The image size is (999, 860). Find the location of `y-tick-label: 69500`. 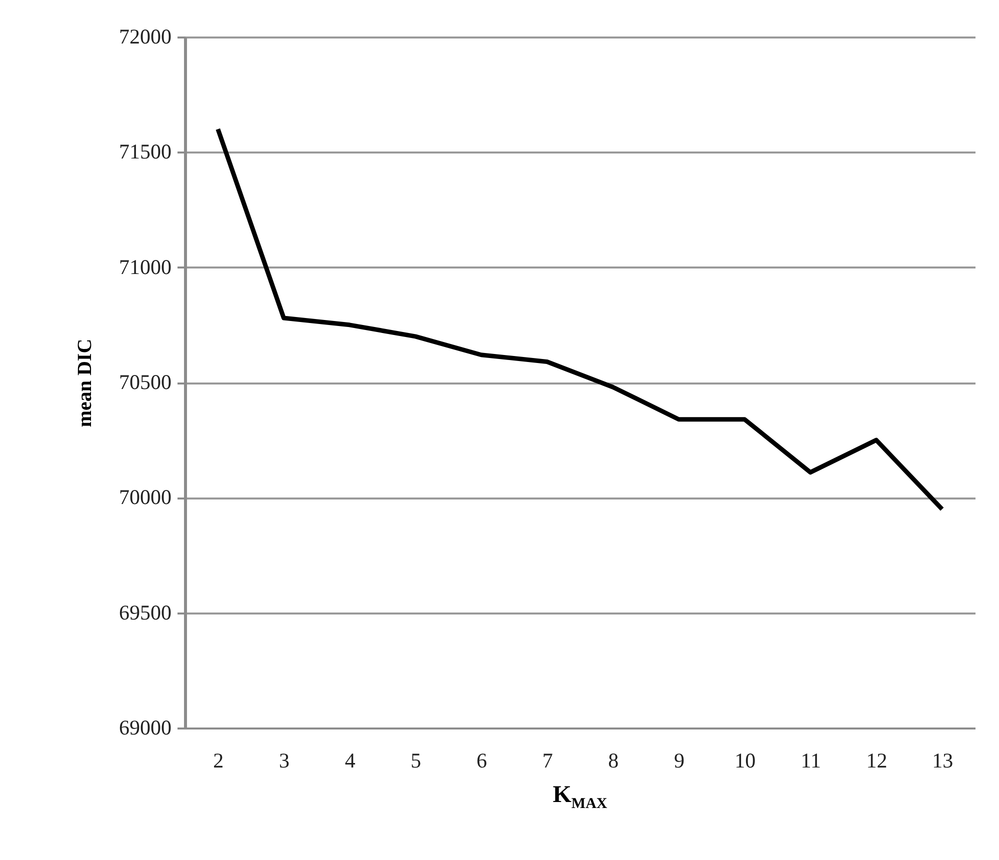

y-tick-label: 69500 is located at coordinates (145, 612).